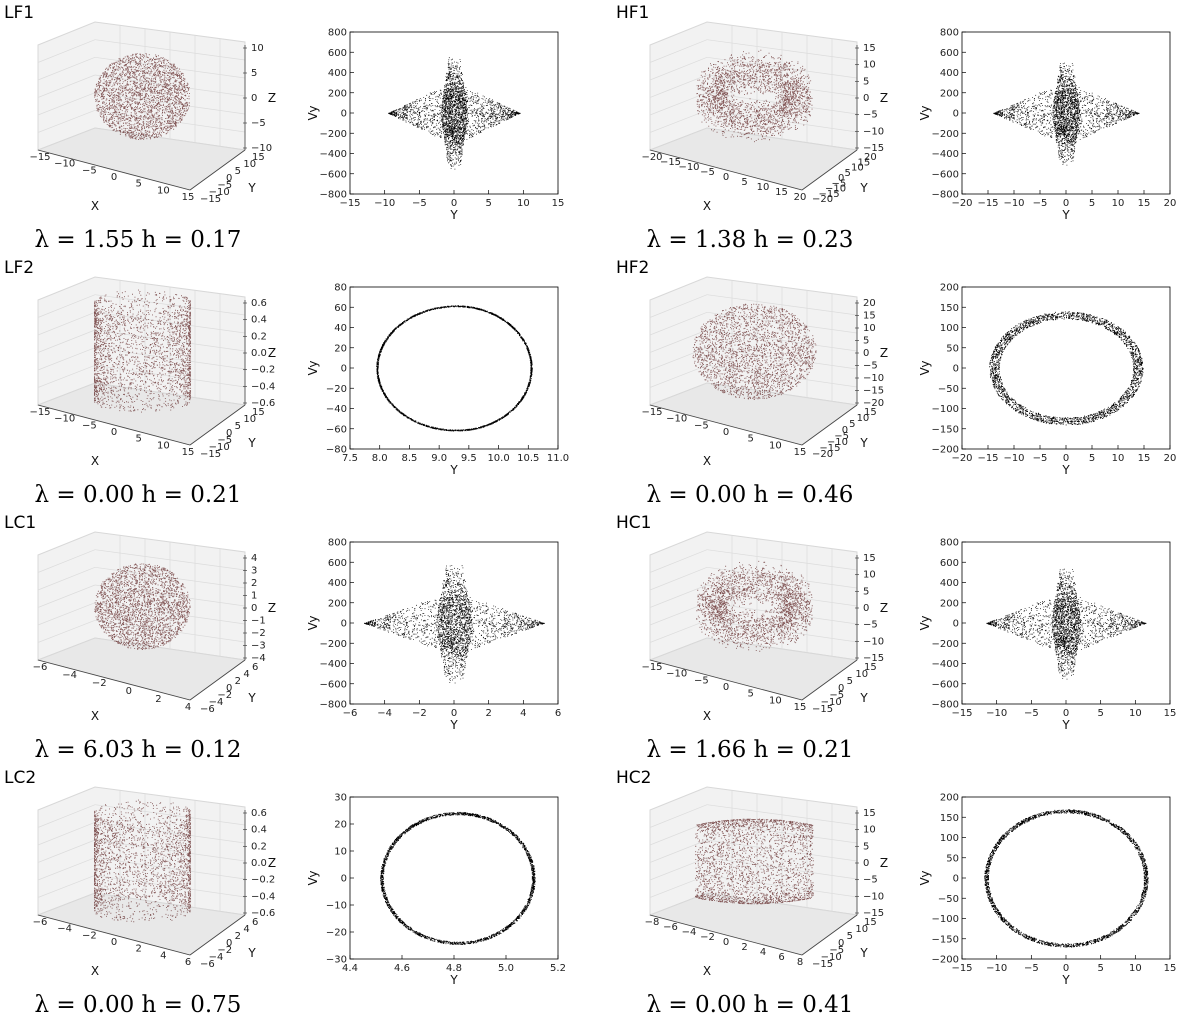 This screenshot has width=1200, height=1014. I want to click on z-tick-label: −2, so click(258, 633).